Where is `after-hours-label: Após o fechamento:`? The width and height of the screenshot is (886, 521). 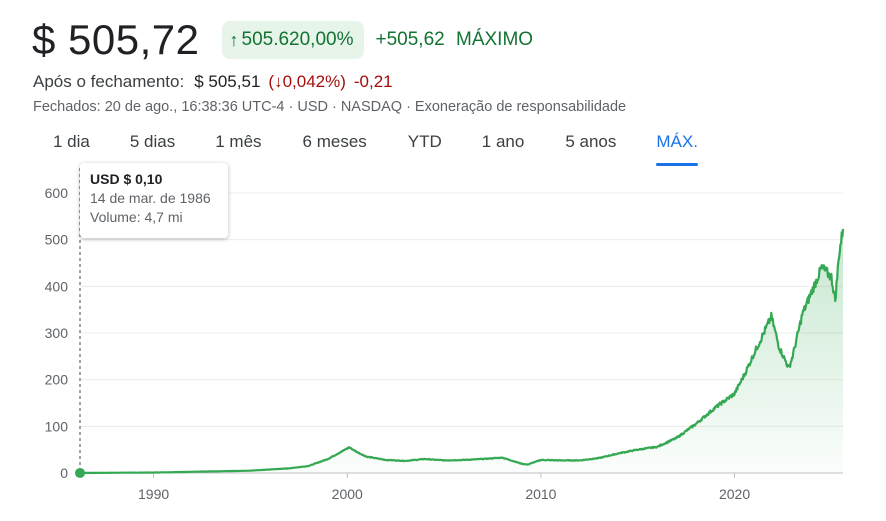 after-hours-label: Após o fechamento: is located at coordinates (109, 81).